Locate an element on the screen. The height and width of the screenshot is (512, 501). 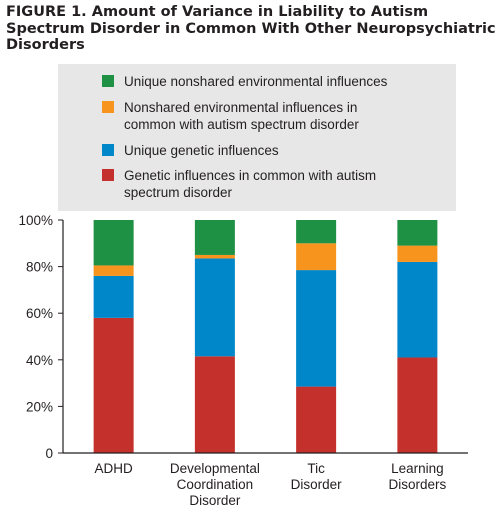
x-tick-label: Tic is located at coordinates (316, 468).